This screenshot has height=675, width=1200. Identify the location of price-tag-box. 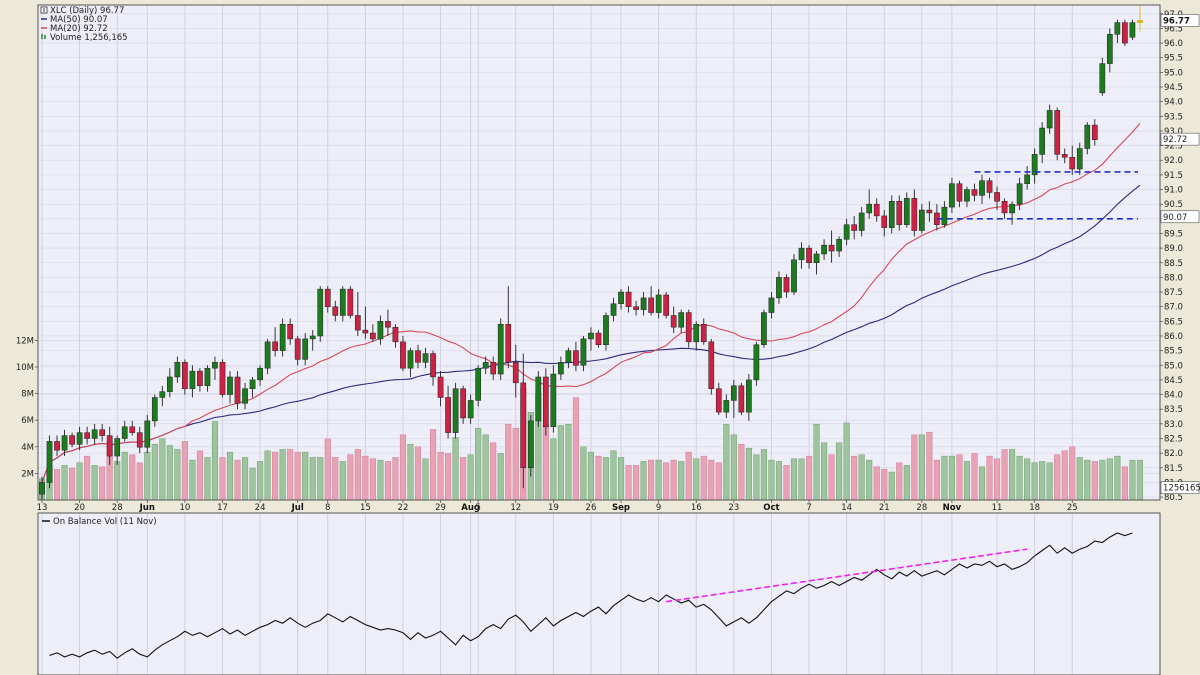
(1180, 487).